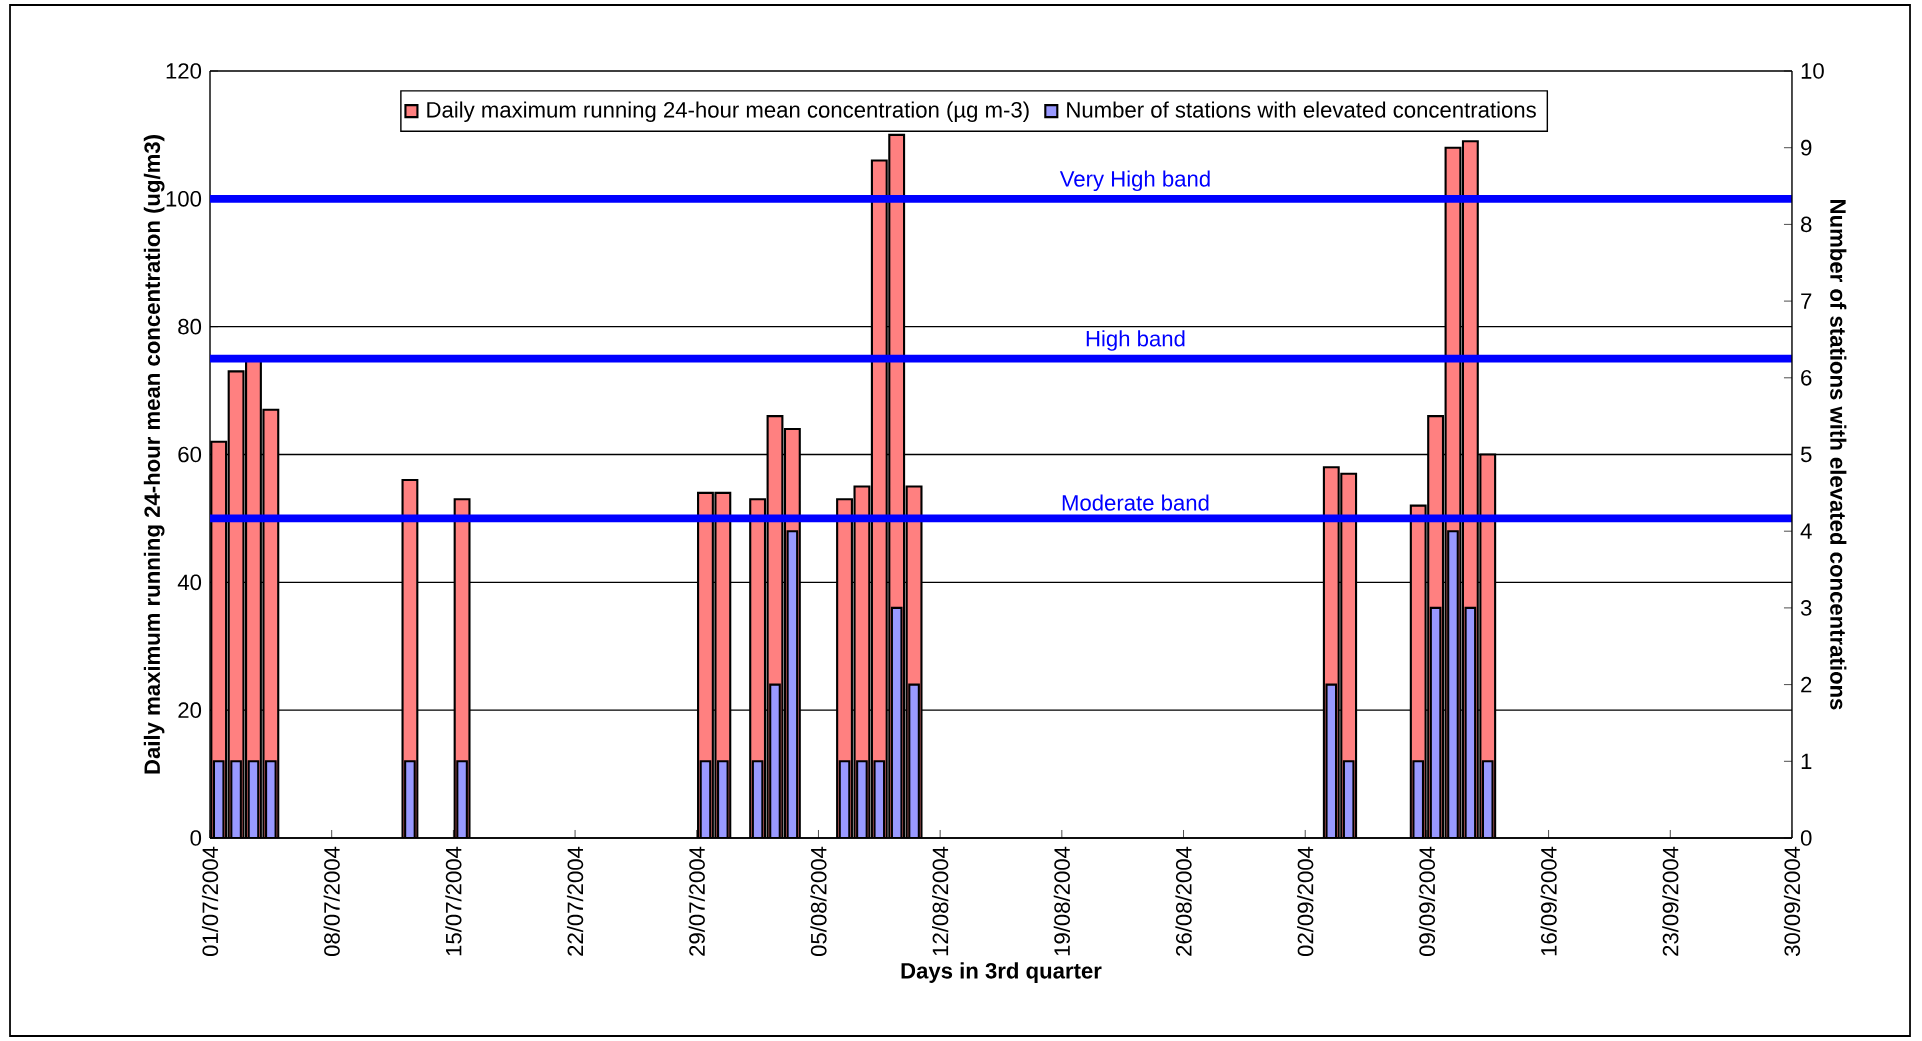  I want to click on y2-tick-label: 6, so click(1806, 377).